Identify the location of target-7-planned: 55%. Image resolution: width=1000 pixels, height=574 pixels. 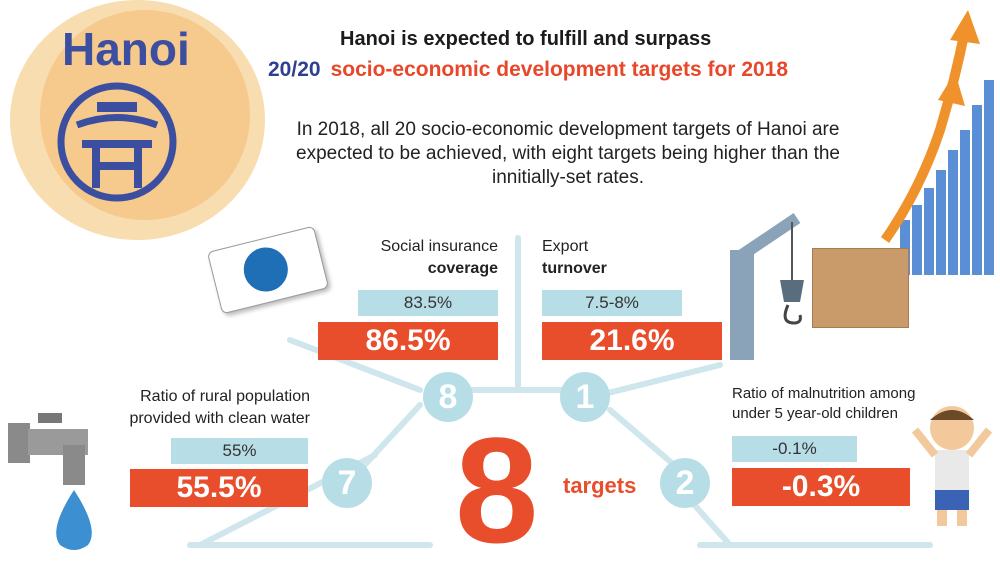
(239, 451).